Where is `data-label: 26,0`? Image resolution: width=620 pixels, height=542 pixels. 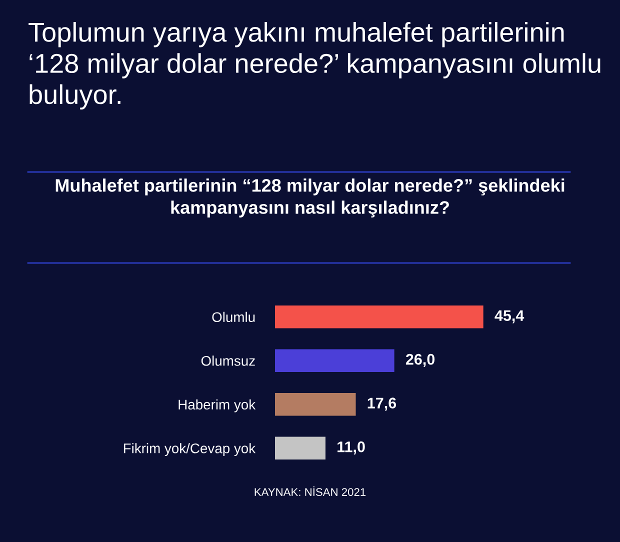 data-label: 26,0 is located at coordinates (420, 360).